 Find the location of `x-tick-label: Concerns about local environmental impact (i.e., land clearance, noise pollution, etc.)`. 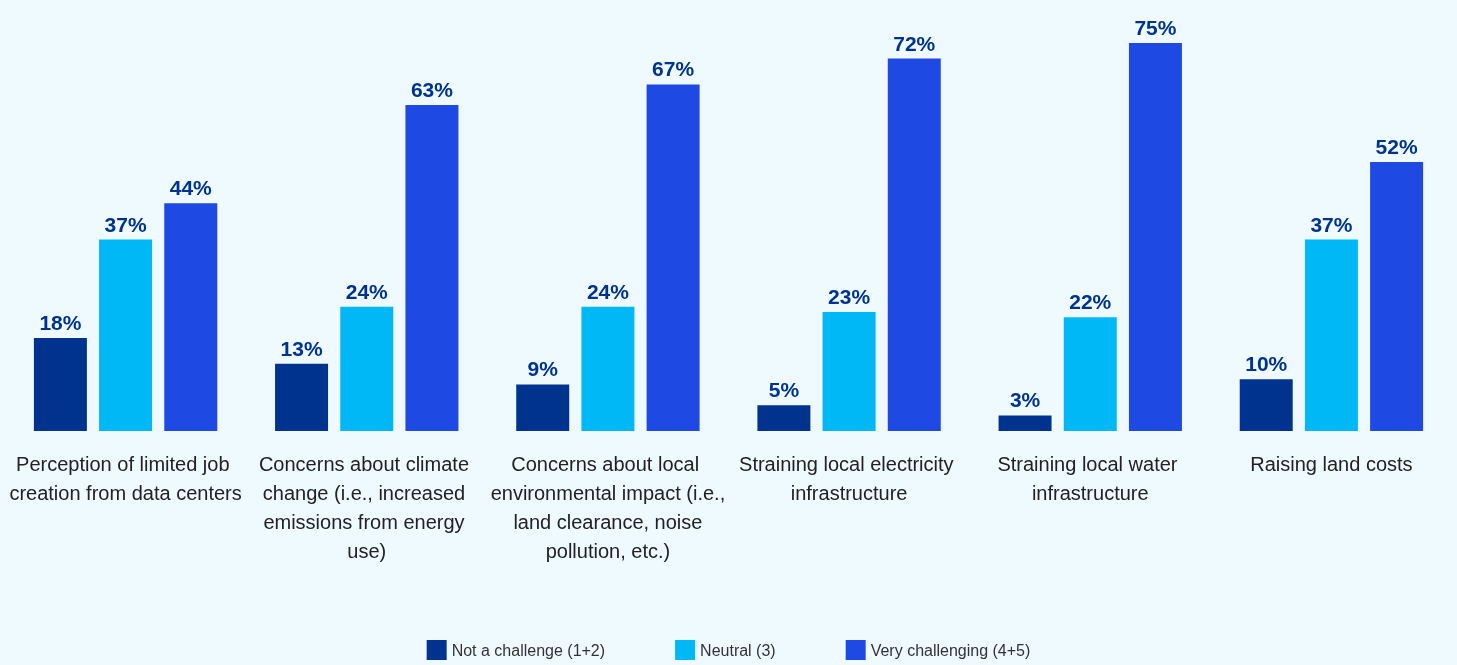

x-tick-label: Concerns about local environmental impact (i.e., land clearance, noise pollution, etc.) is located at coordinates (608, 507).